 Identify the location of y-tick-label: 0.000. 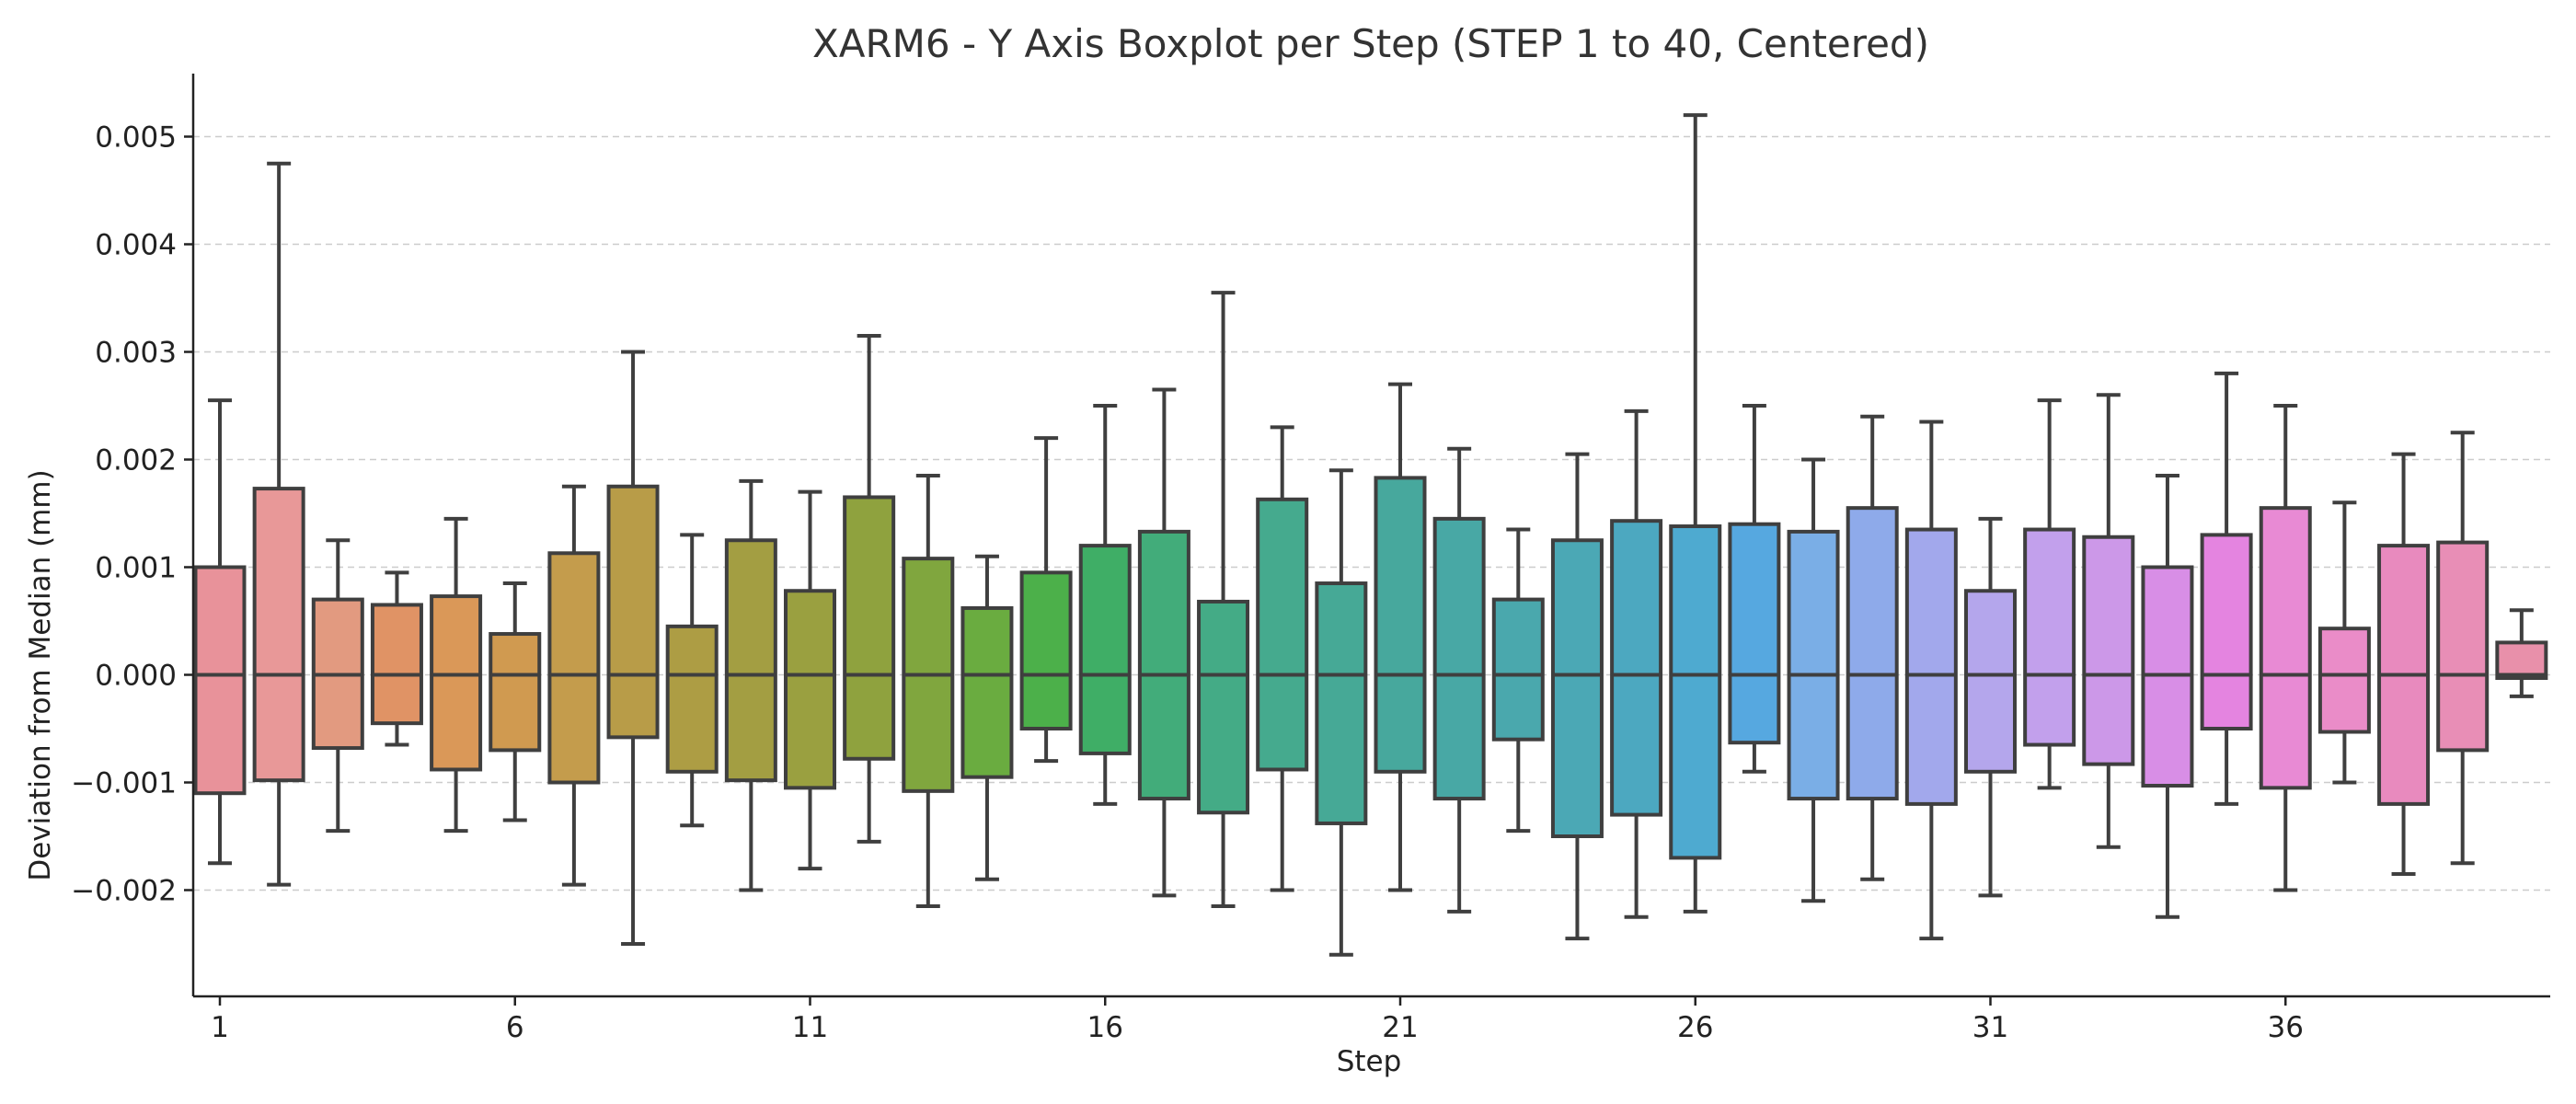
(136, 676).